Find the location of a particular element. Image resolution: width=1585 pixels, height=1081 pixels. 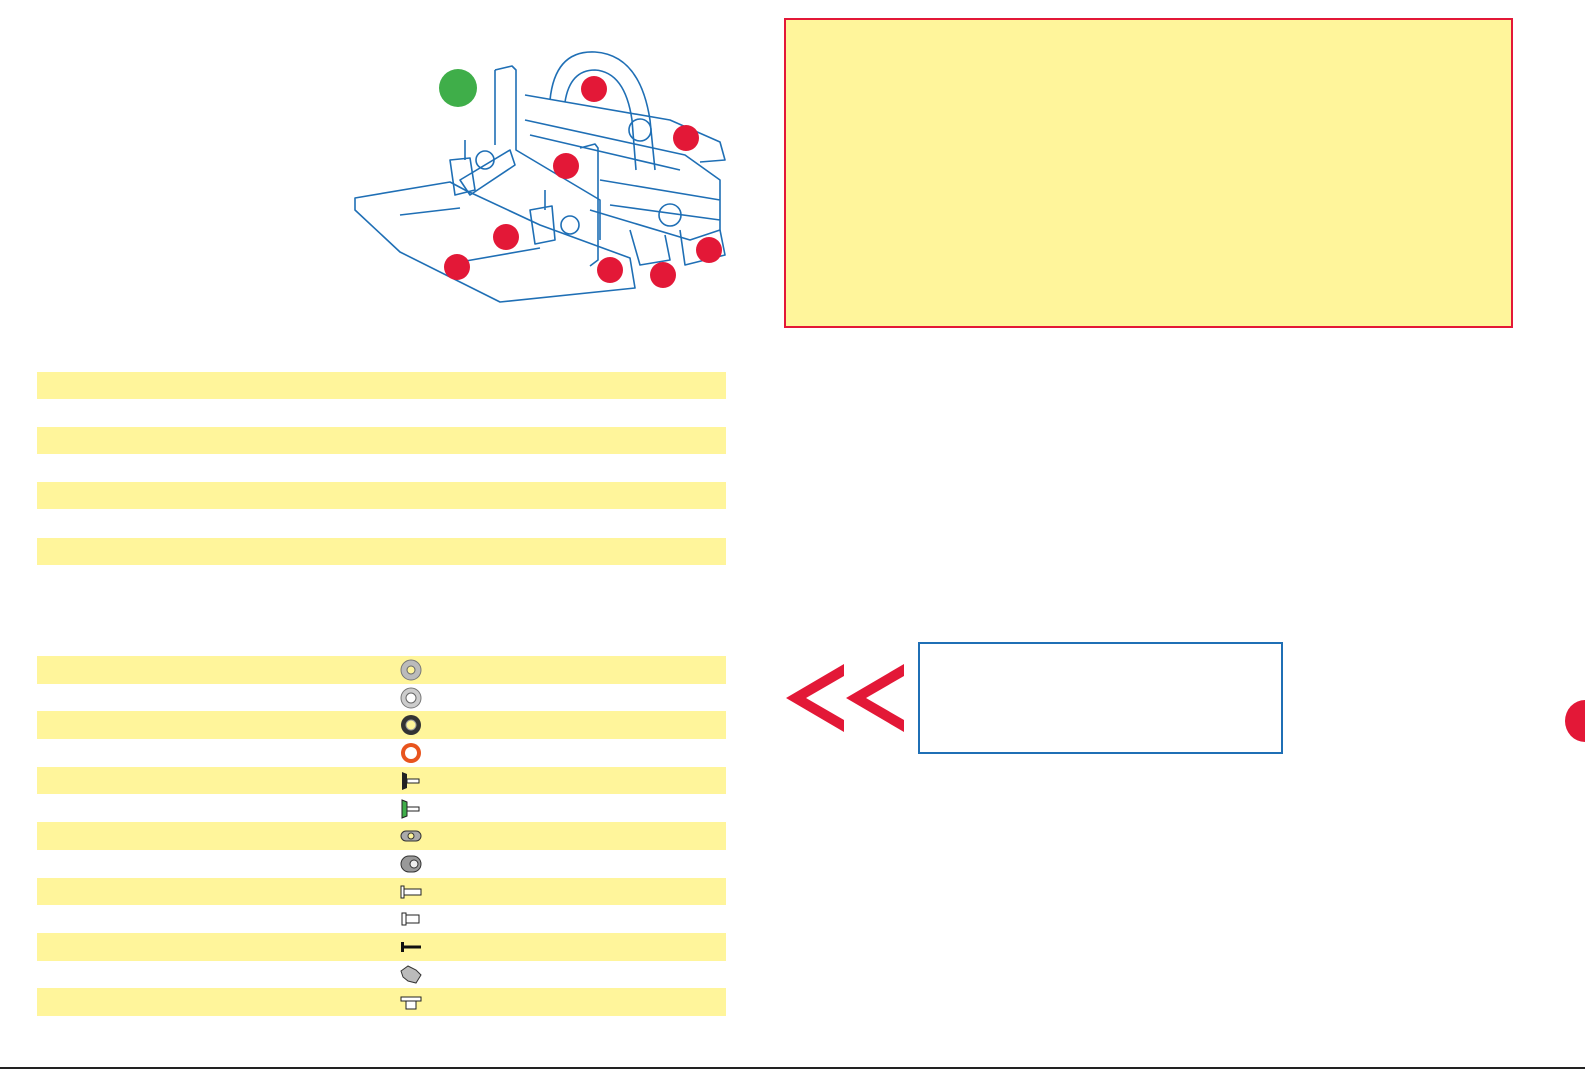

base-plate is located at coordinates (495, 242).